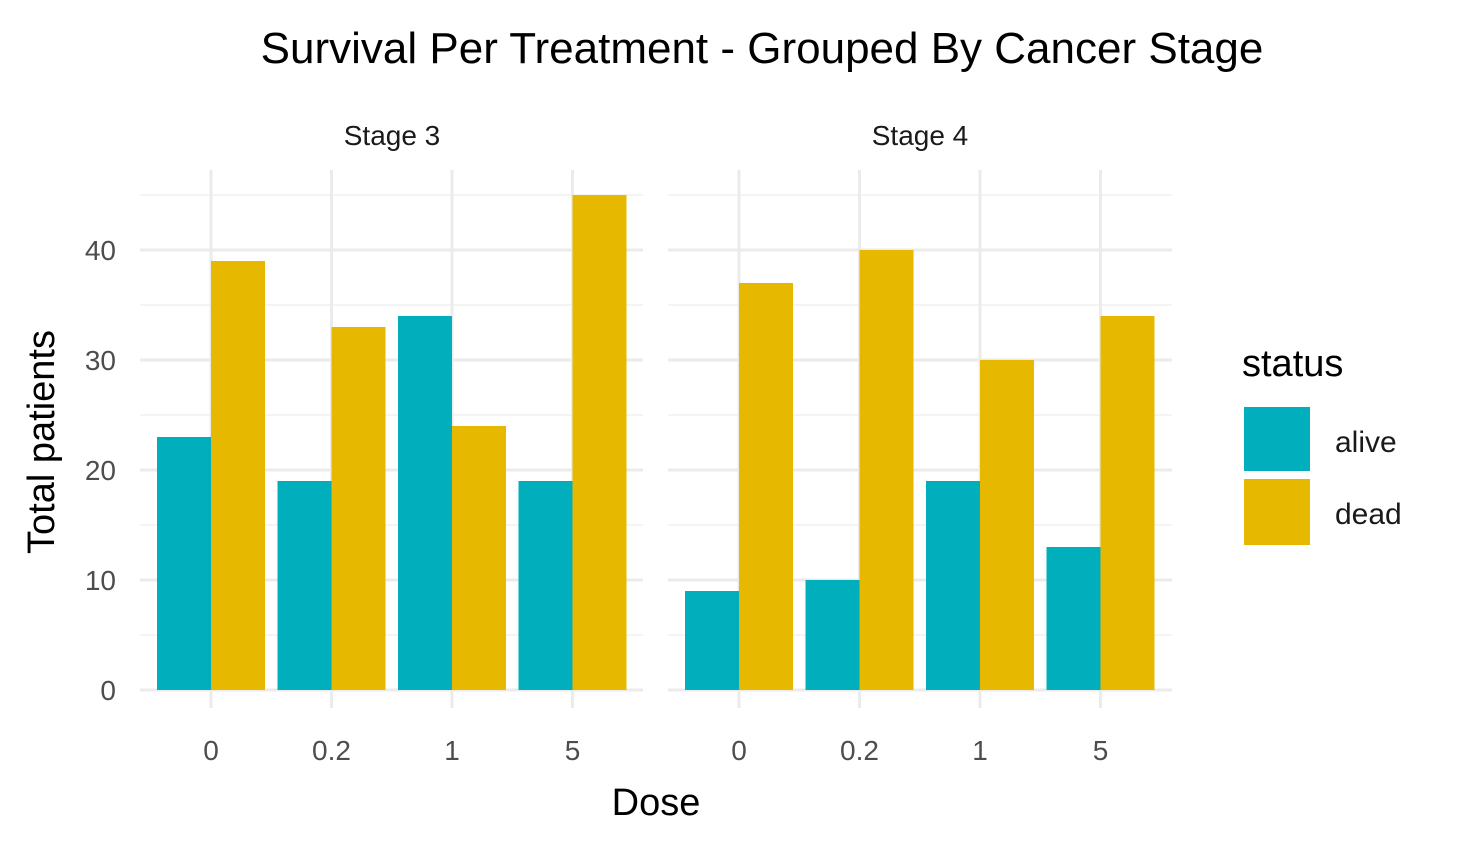 This screenshot has height=850, width=1462. I want to click on panel-label-stage-3: Stage 3, so click(392, 135).